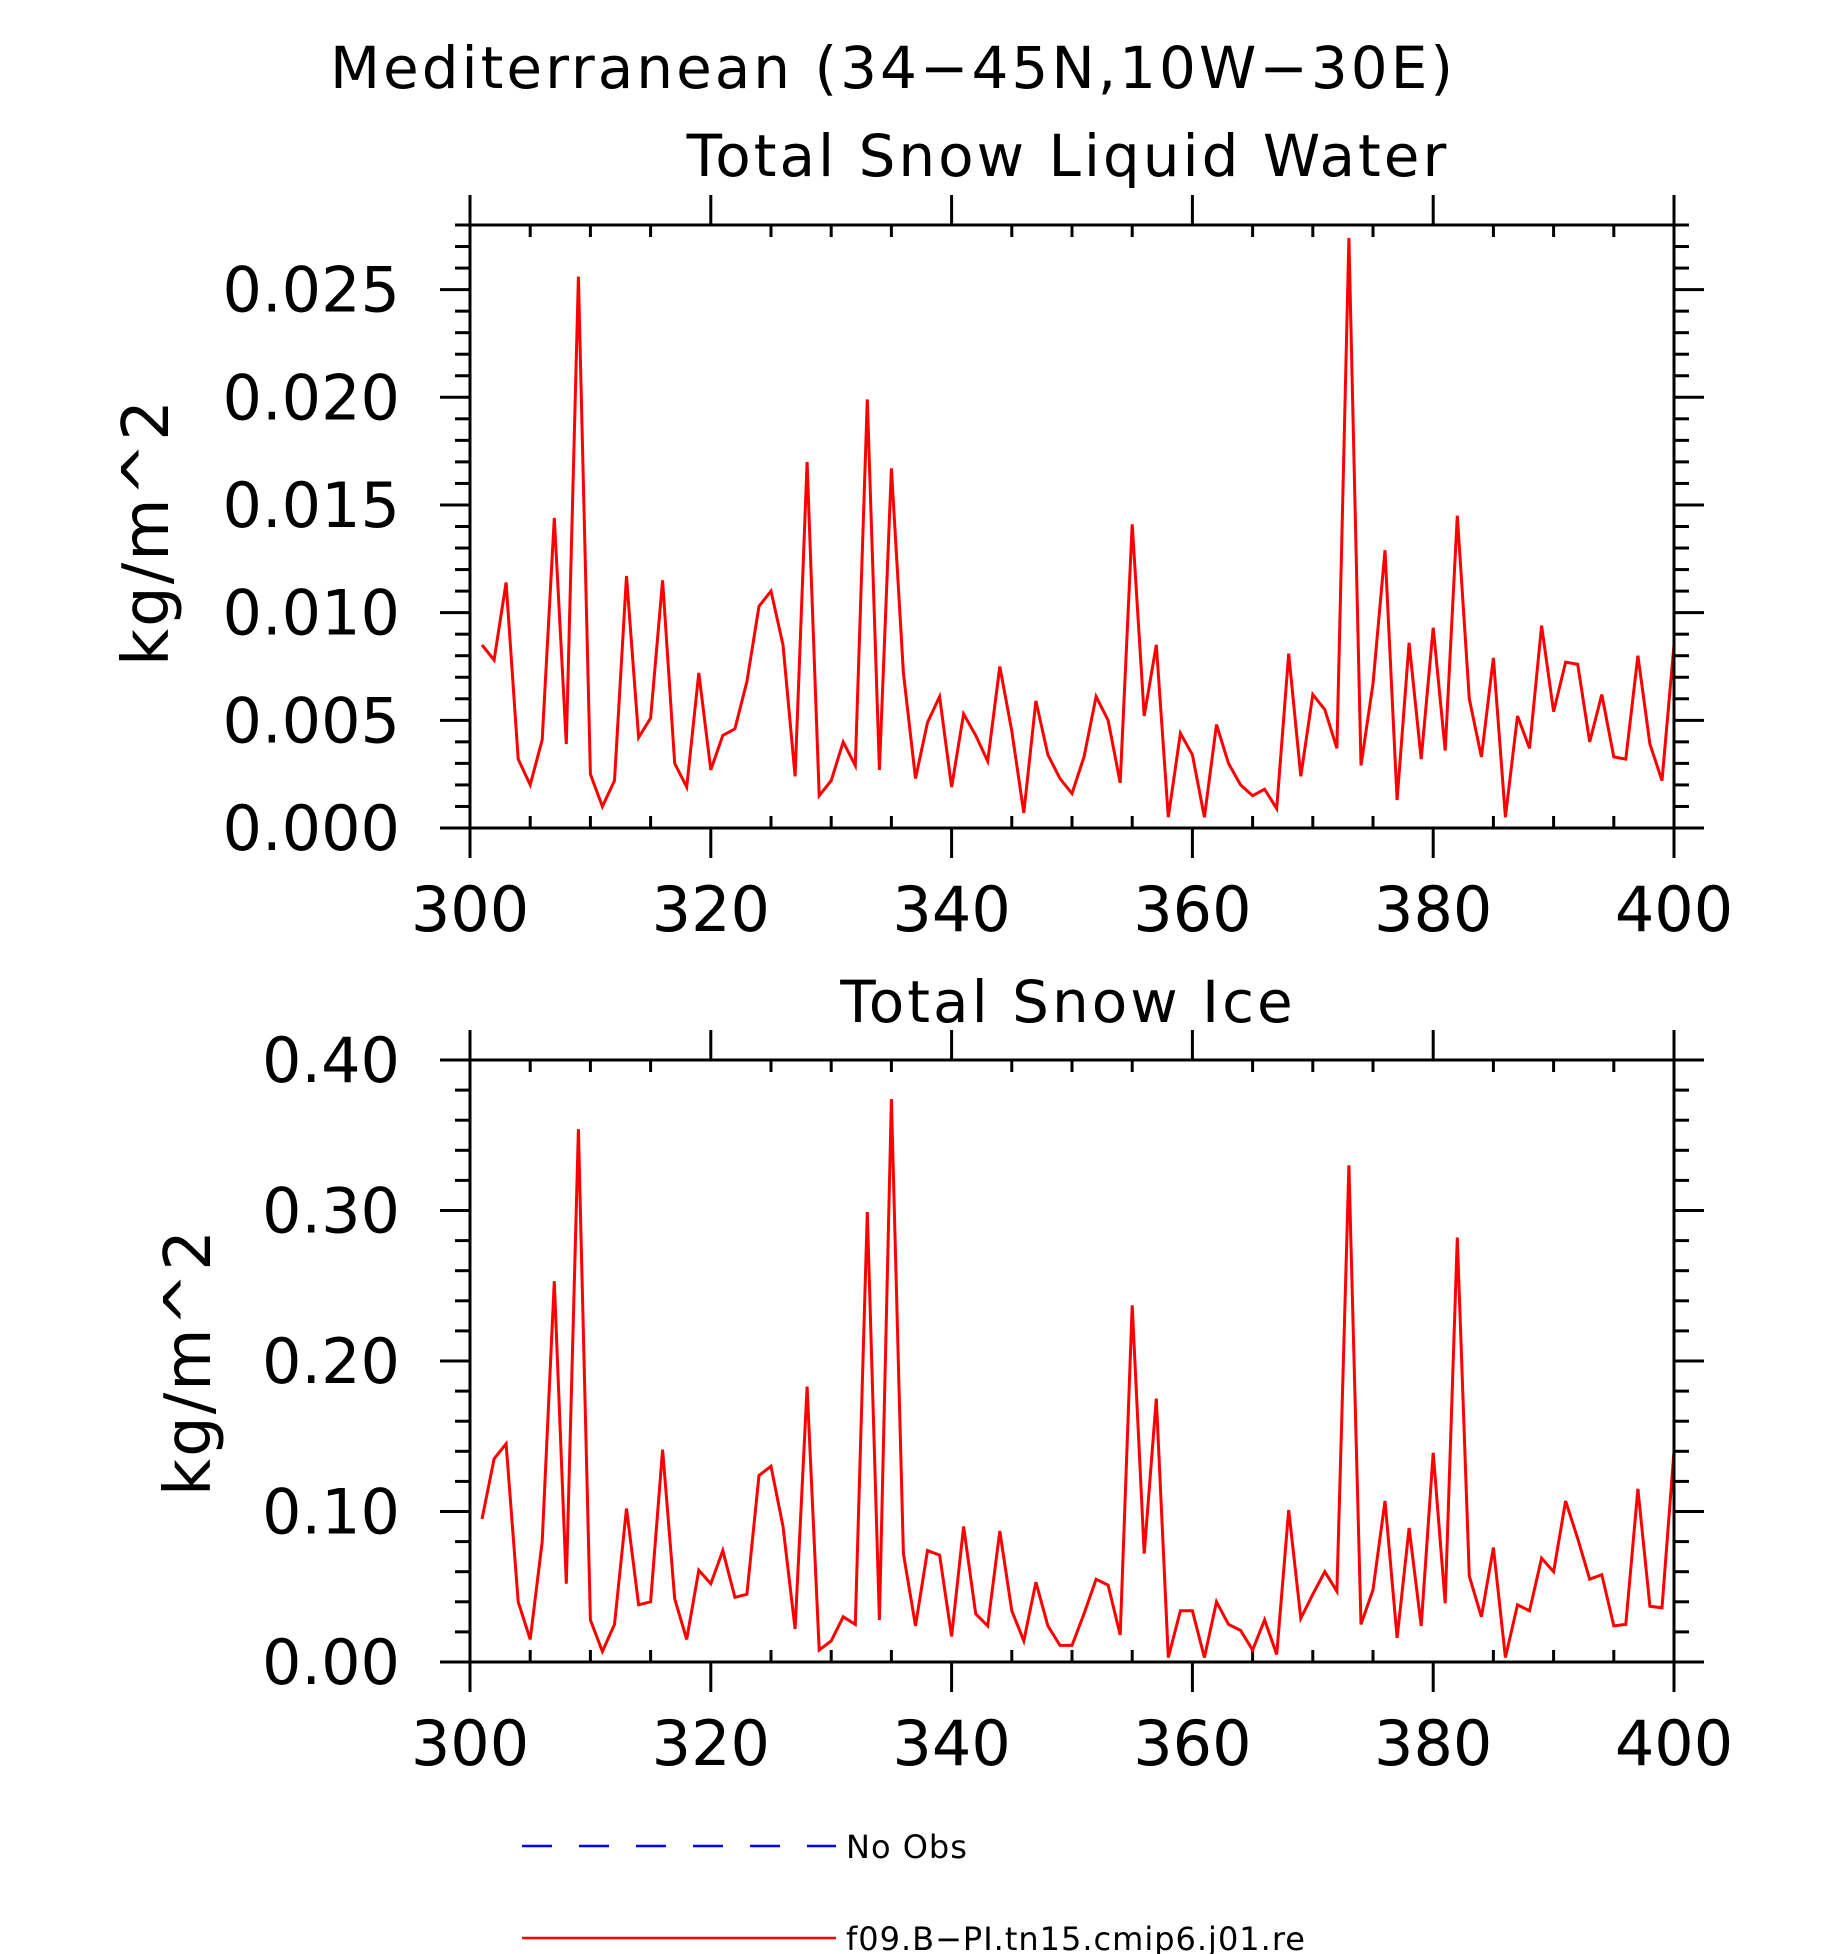 The image size is (1836, 1954). Describe the element at coordinates (312, 505) in the screenshot. I see `y-tick-label: 0.015` at that location.